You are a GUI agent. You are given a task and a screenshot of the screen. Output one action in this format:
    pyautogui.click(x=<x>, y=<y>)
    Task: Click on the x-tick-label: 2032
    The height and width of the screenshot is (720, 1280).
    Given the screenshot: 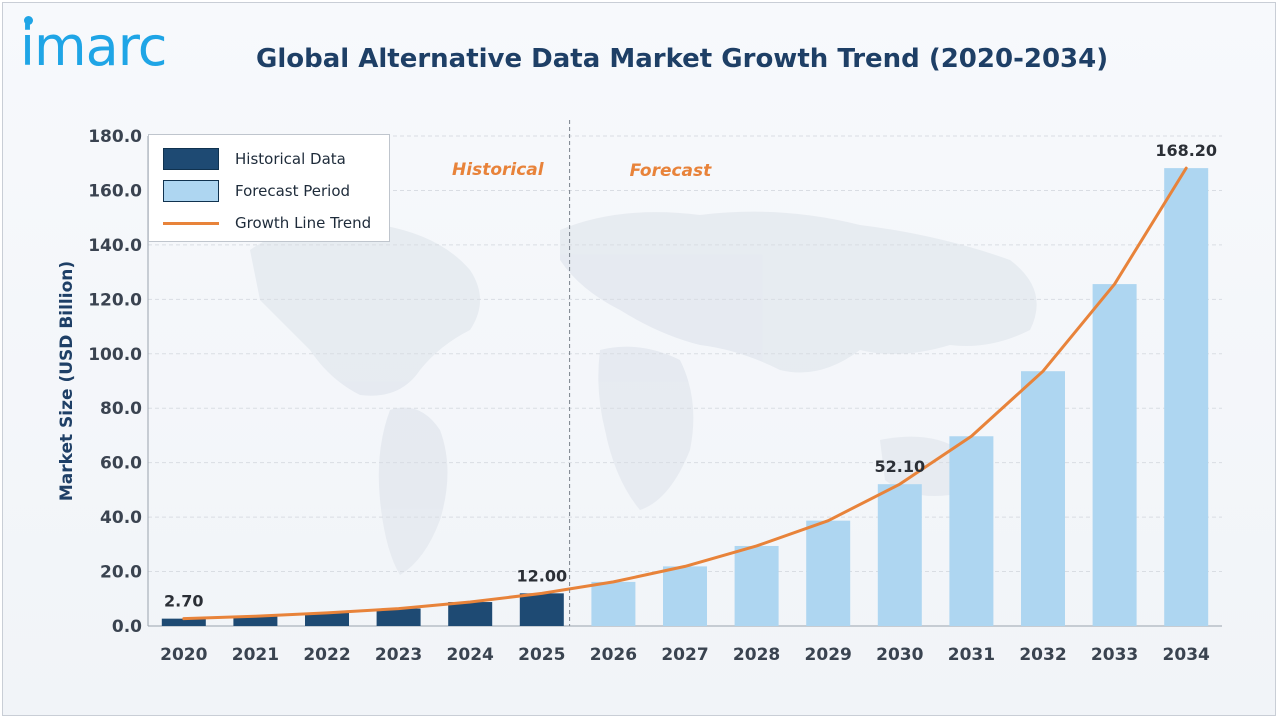 What is the action you would take?
    pyautogui.click(x=1042, y=655)
    